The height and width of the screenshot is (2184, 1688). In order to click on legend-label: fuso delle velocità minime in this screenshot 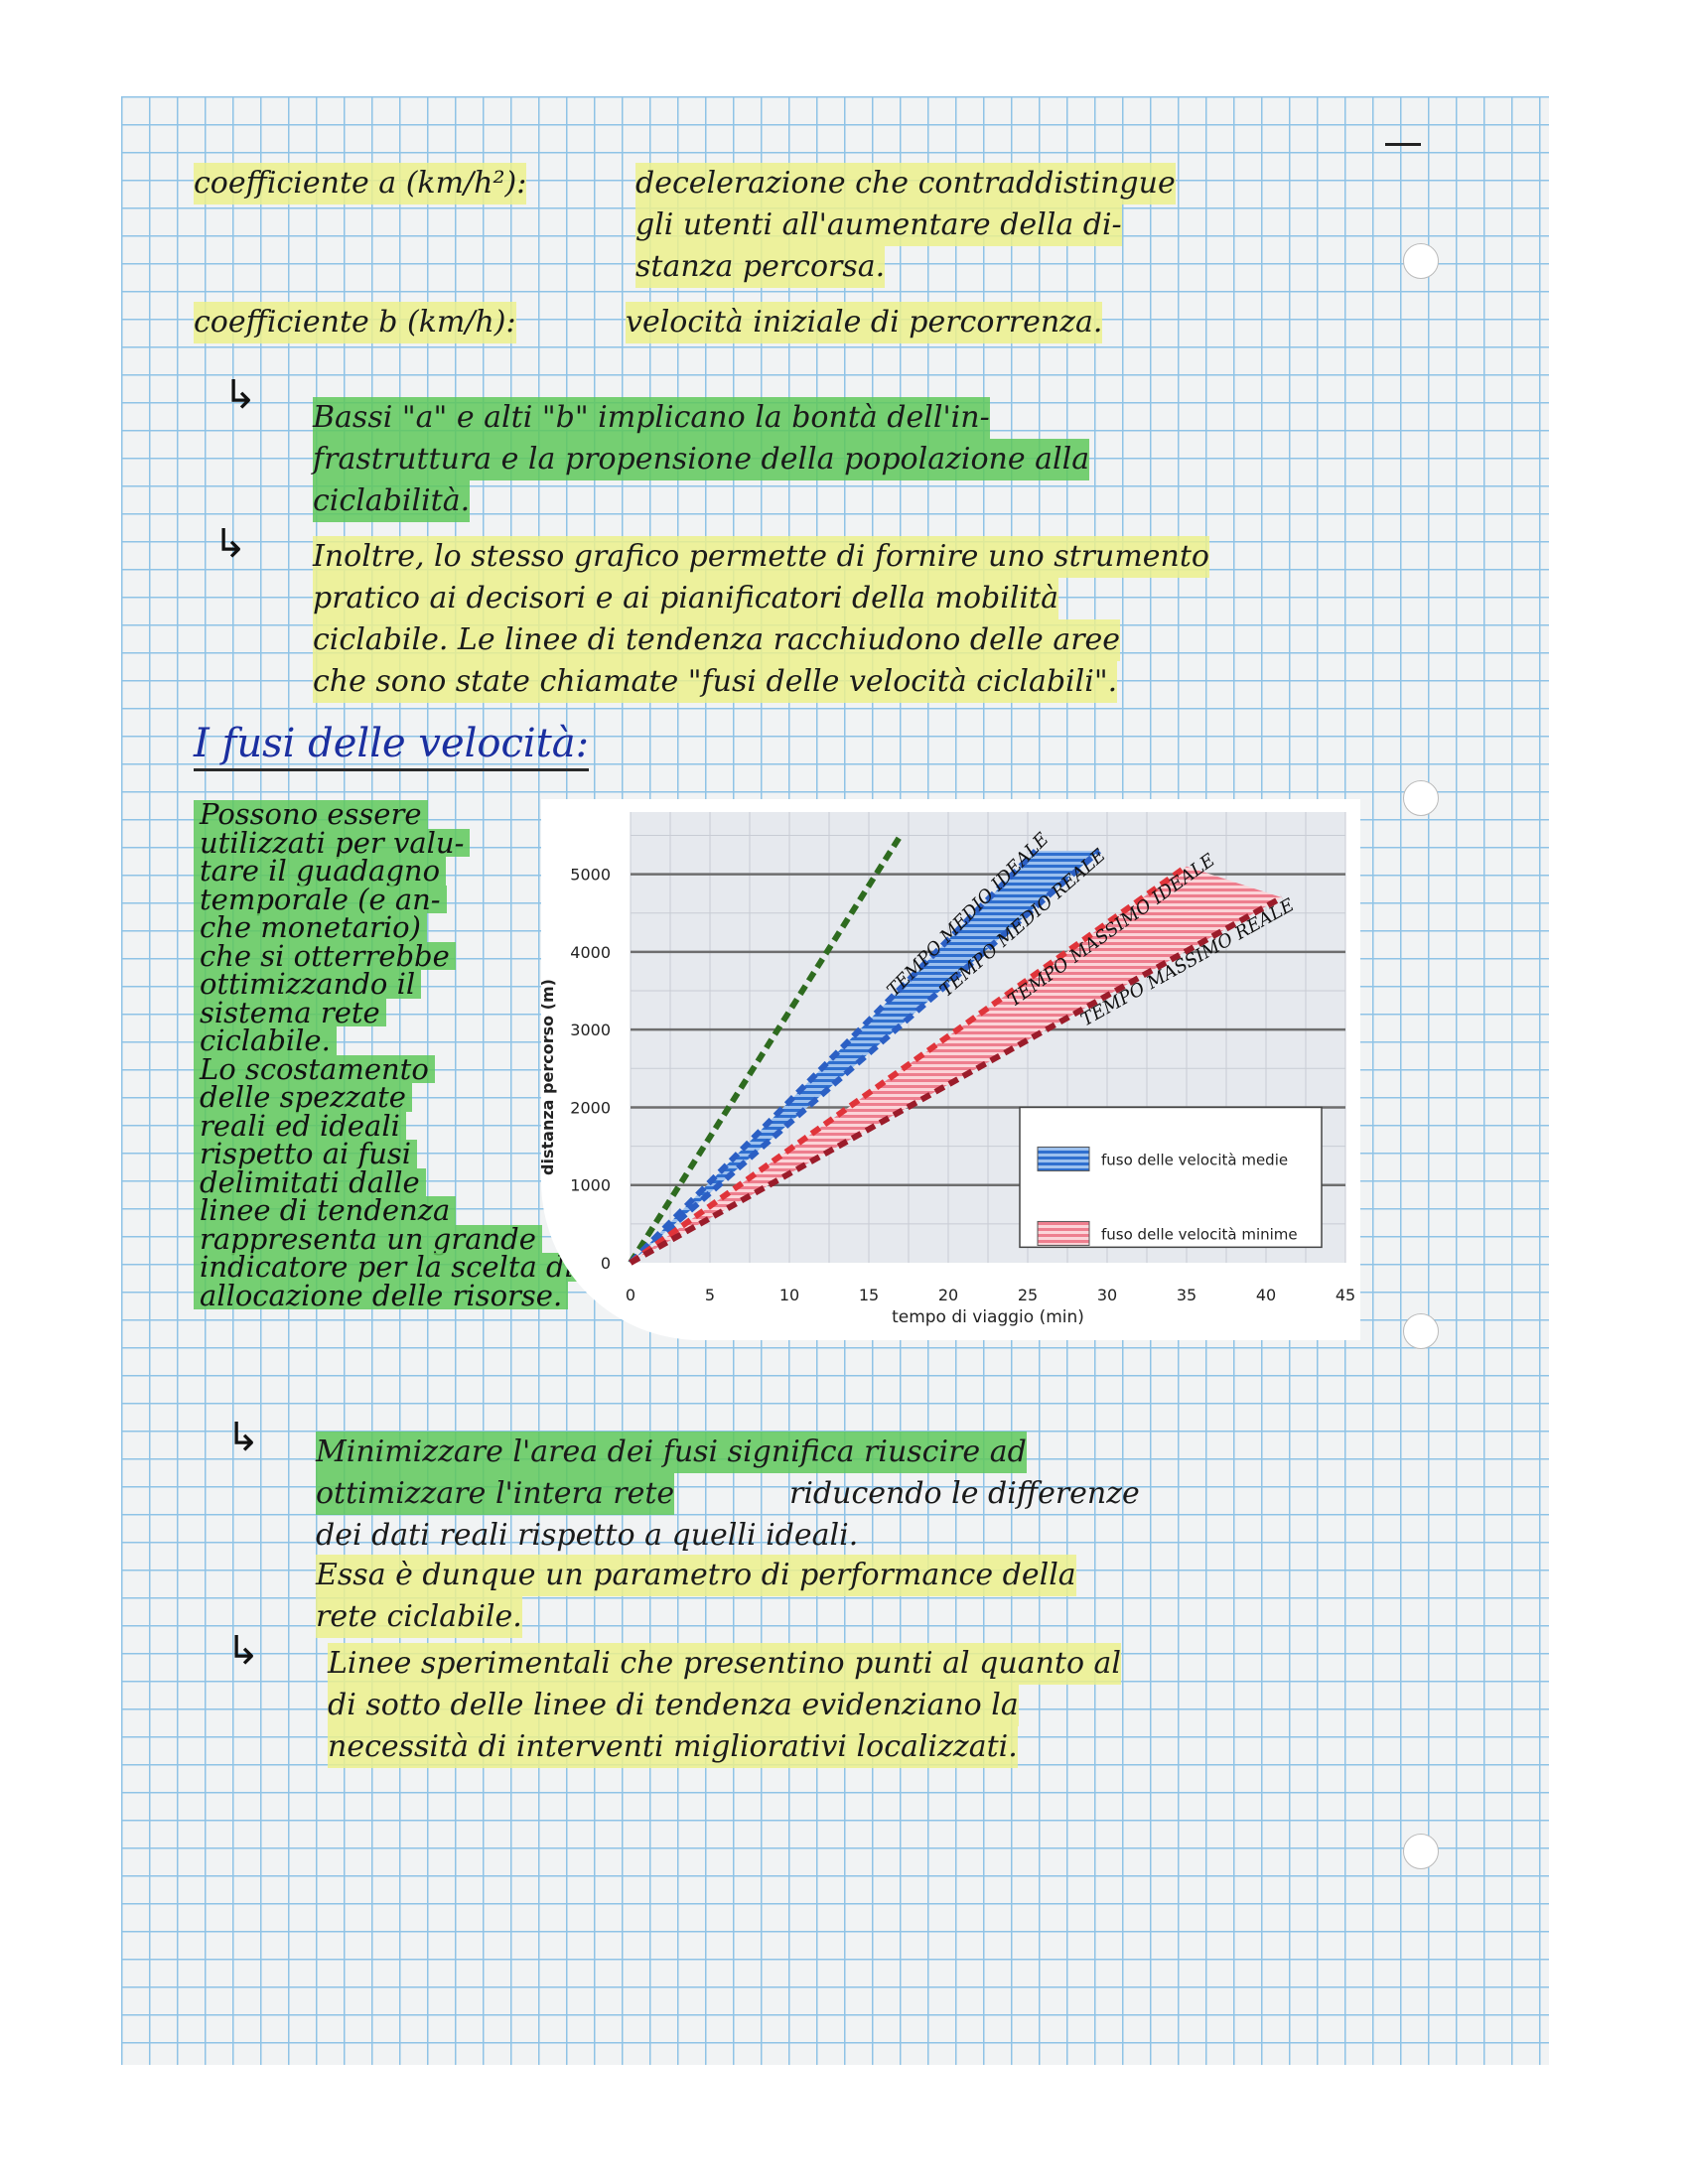, I will do `click(1199, 1234)`.